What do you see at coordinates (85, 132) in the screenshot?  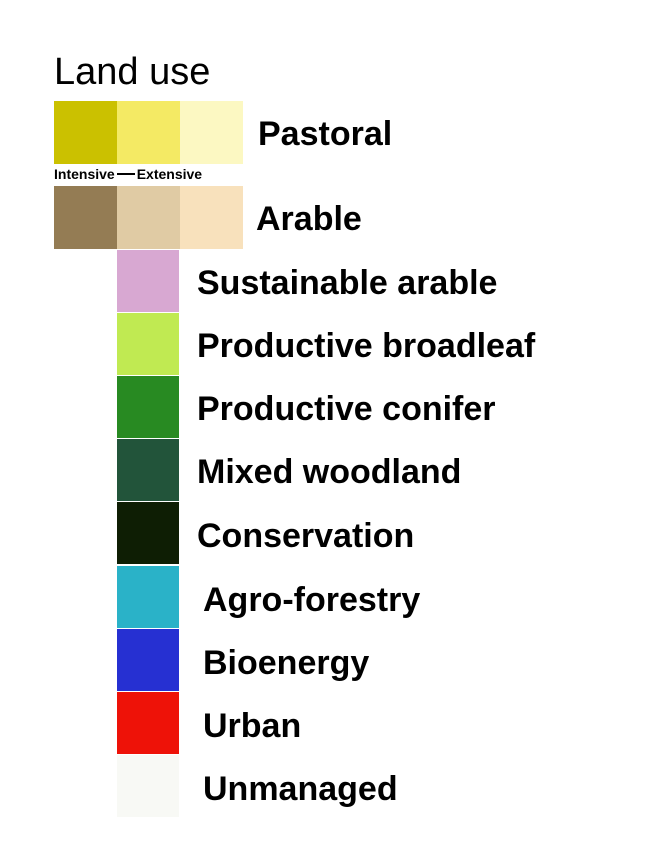 I see `pastoral-swatch-intensive` at bounding box center [85, 132].